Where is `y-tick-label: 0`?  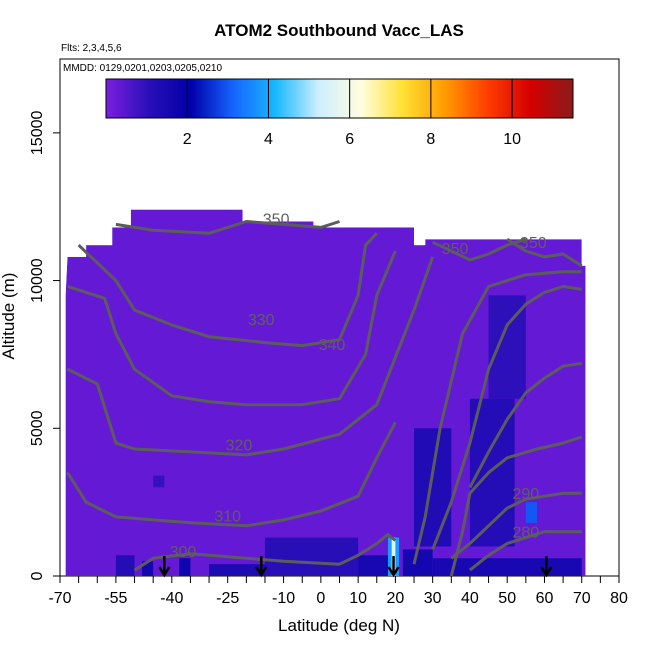
y-tick-label: 0 is located at coordinates (37, 575).